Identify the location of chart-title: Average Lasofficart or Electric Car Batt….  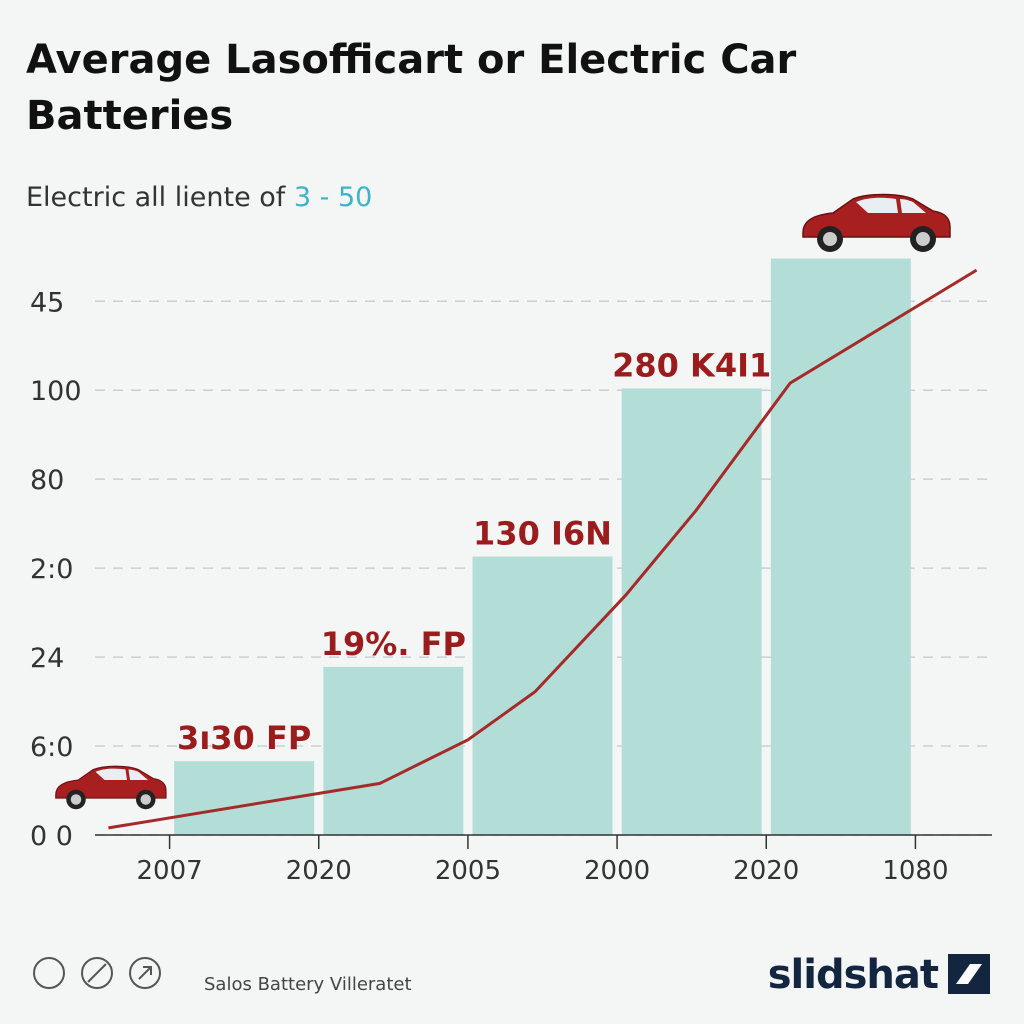
(411, 88).